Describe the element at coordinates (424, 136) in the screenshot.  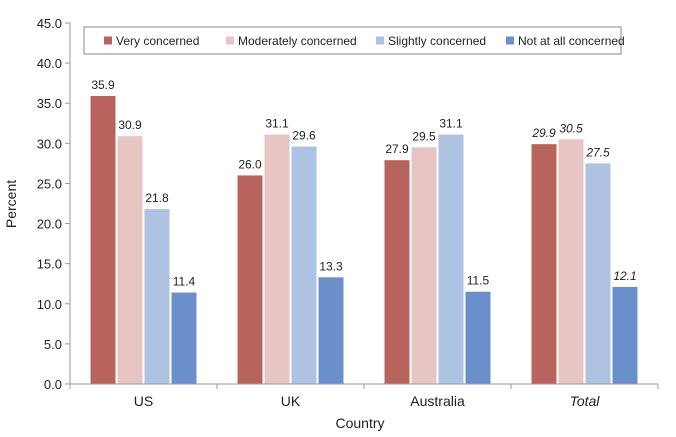
I see `bar-value-label: 29.5` at that location.